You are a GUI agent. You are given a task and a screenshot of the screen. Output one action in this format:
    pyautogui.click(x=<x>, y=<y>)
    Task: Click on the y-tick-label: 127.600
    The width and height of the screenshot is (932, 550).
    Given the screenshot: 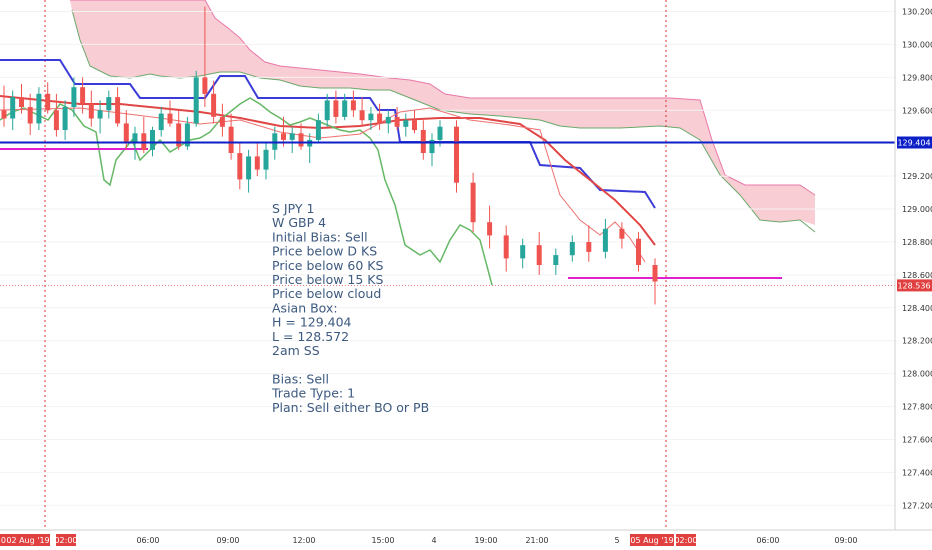 What is the action you would take?
    pyautogui.click(x=917, y=440)
    